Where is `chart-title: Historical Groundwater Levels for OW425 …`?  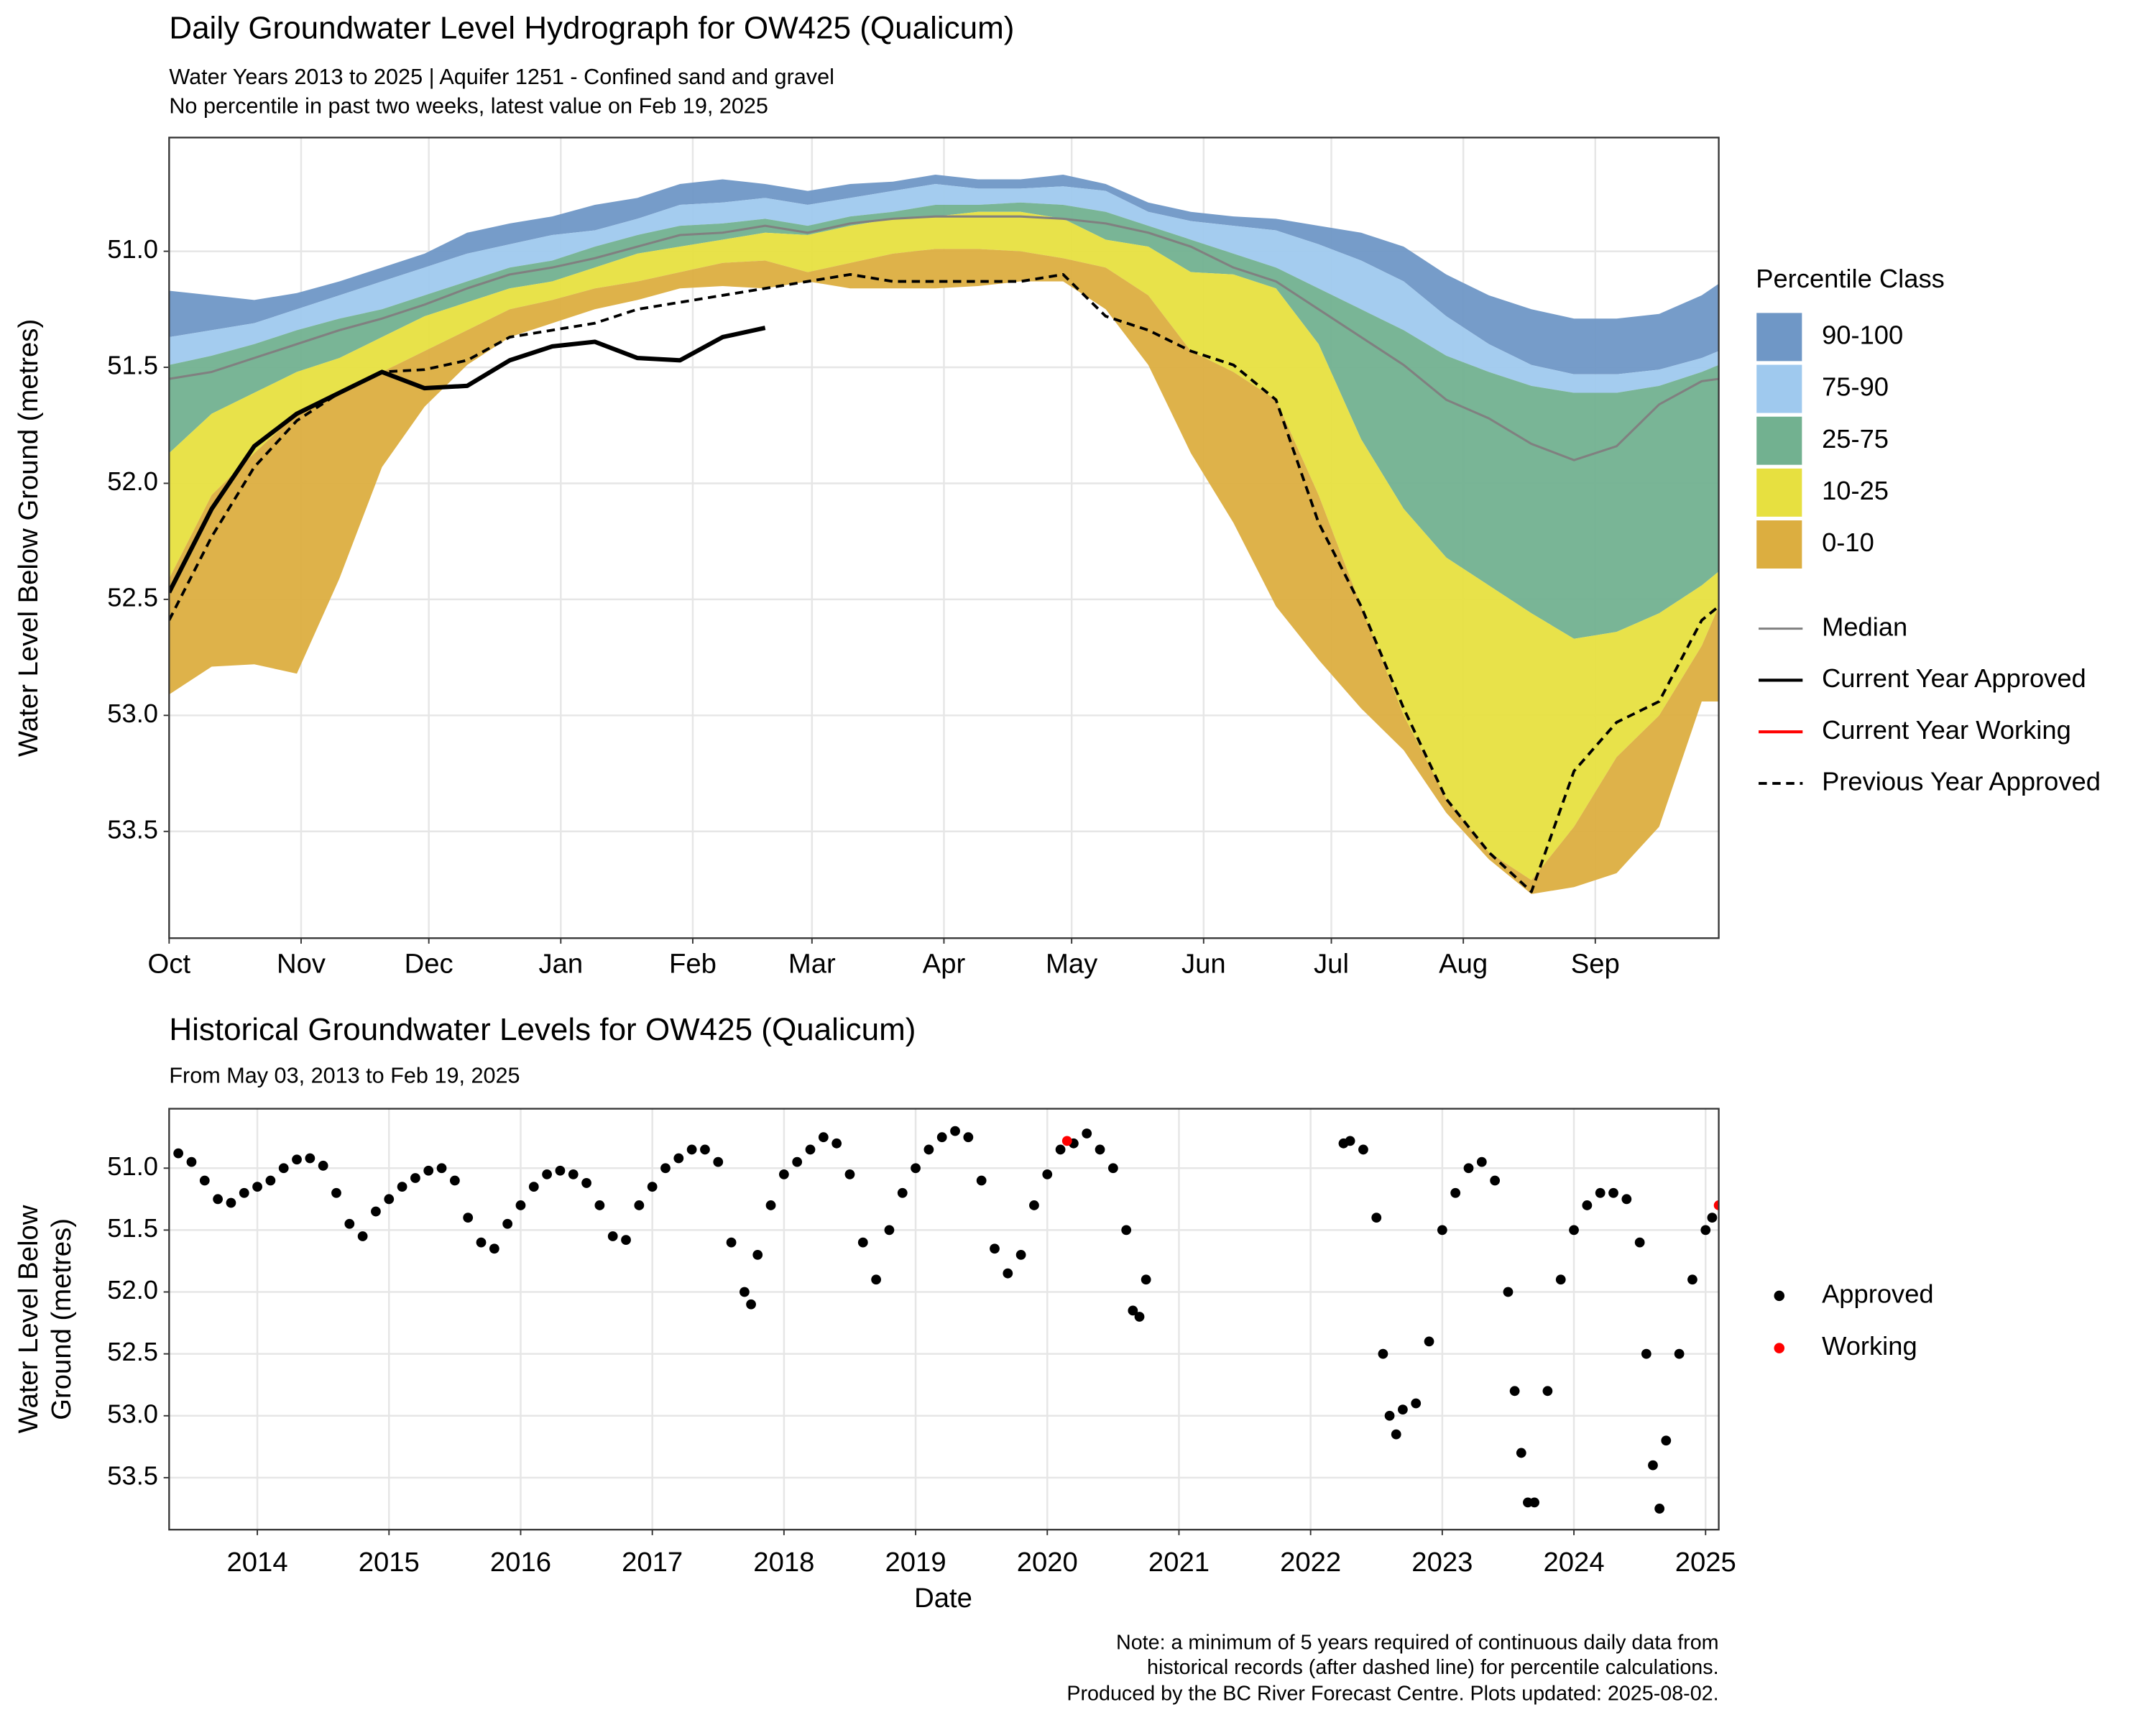 chart-title: Historical Groundwater Levels for OW425 … is located at coordinates (542, 1029).